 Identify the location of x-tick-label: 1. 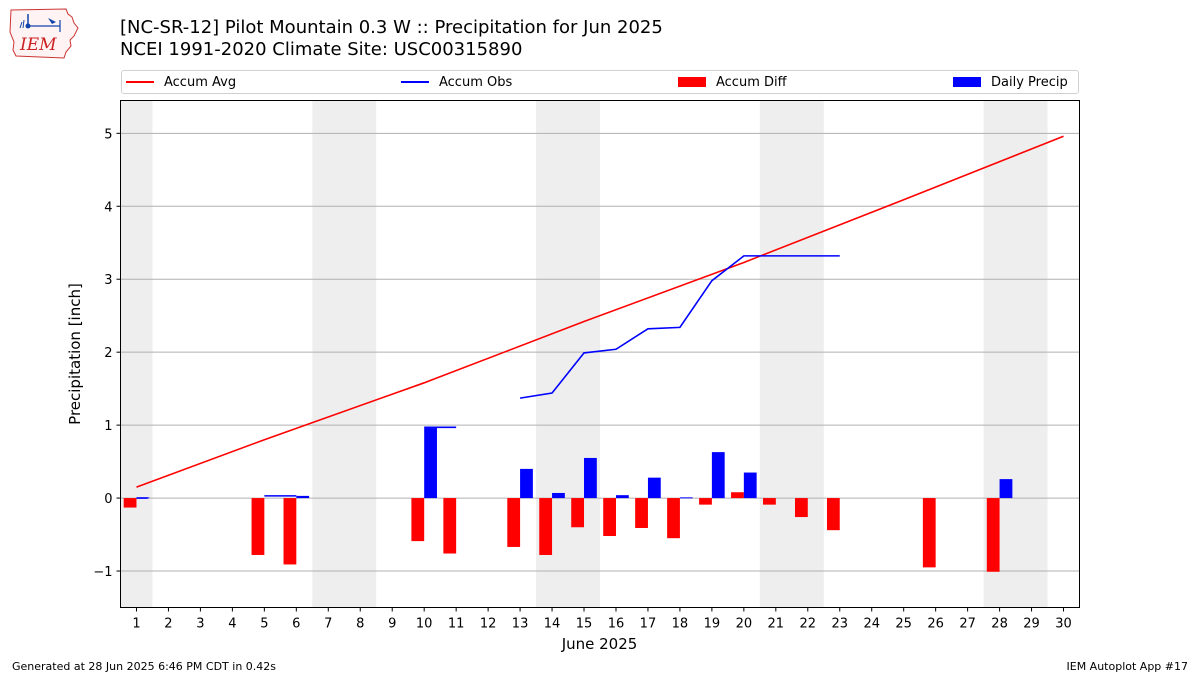
(136, 624).